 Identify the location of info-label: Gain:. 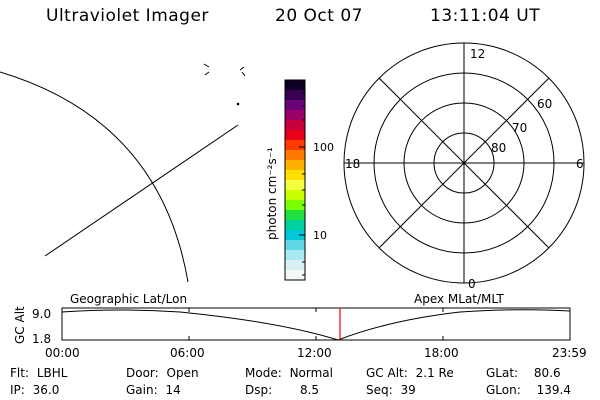
(142, 390).